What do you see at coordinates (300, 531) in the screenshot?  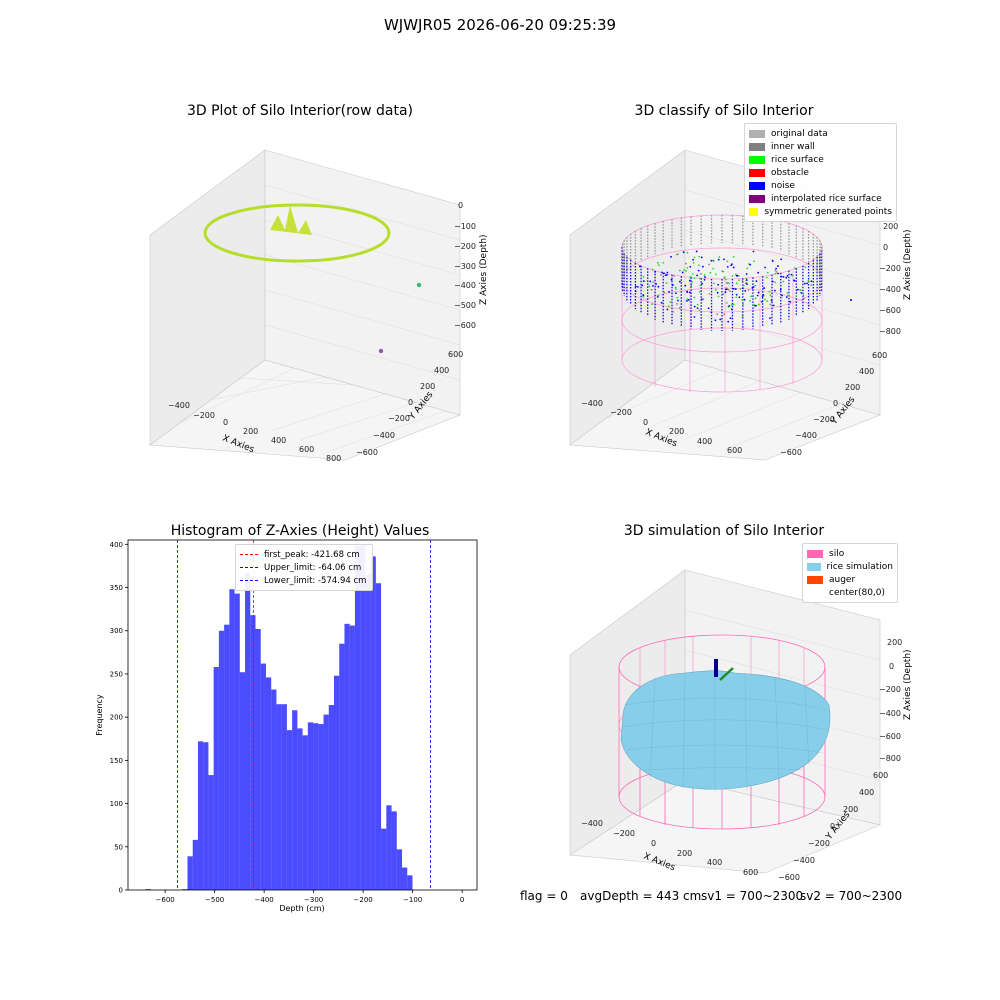 I see `histogram-title: Histogram of Z-Axies (Height) Values` at bounding box center [300, 531].